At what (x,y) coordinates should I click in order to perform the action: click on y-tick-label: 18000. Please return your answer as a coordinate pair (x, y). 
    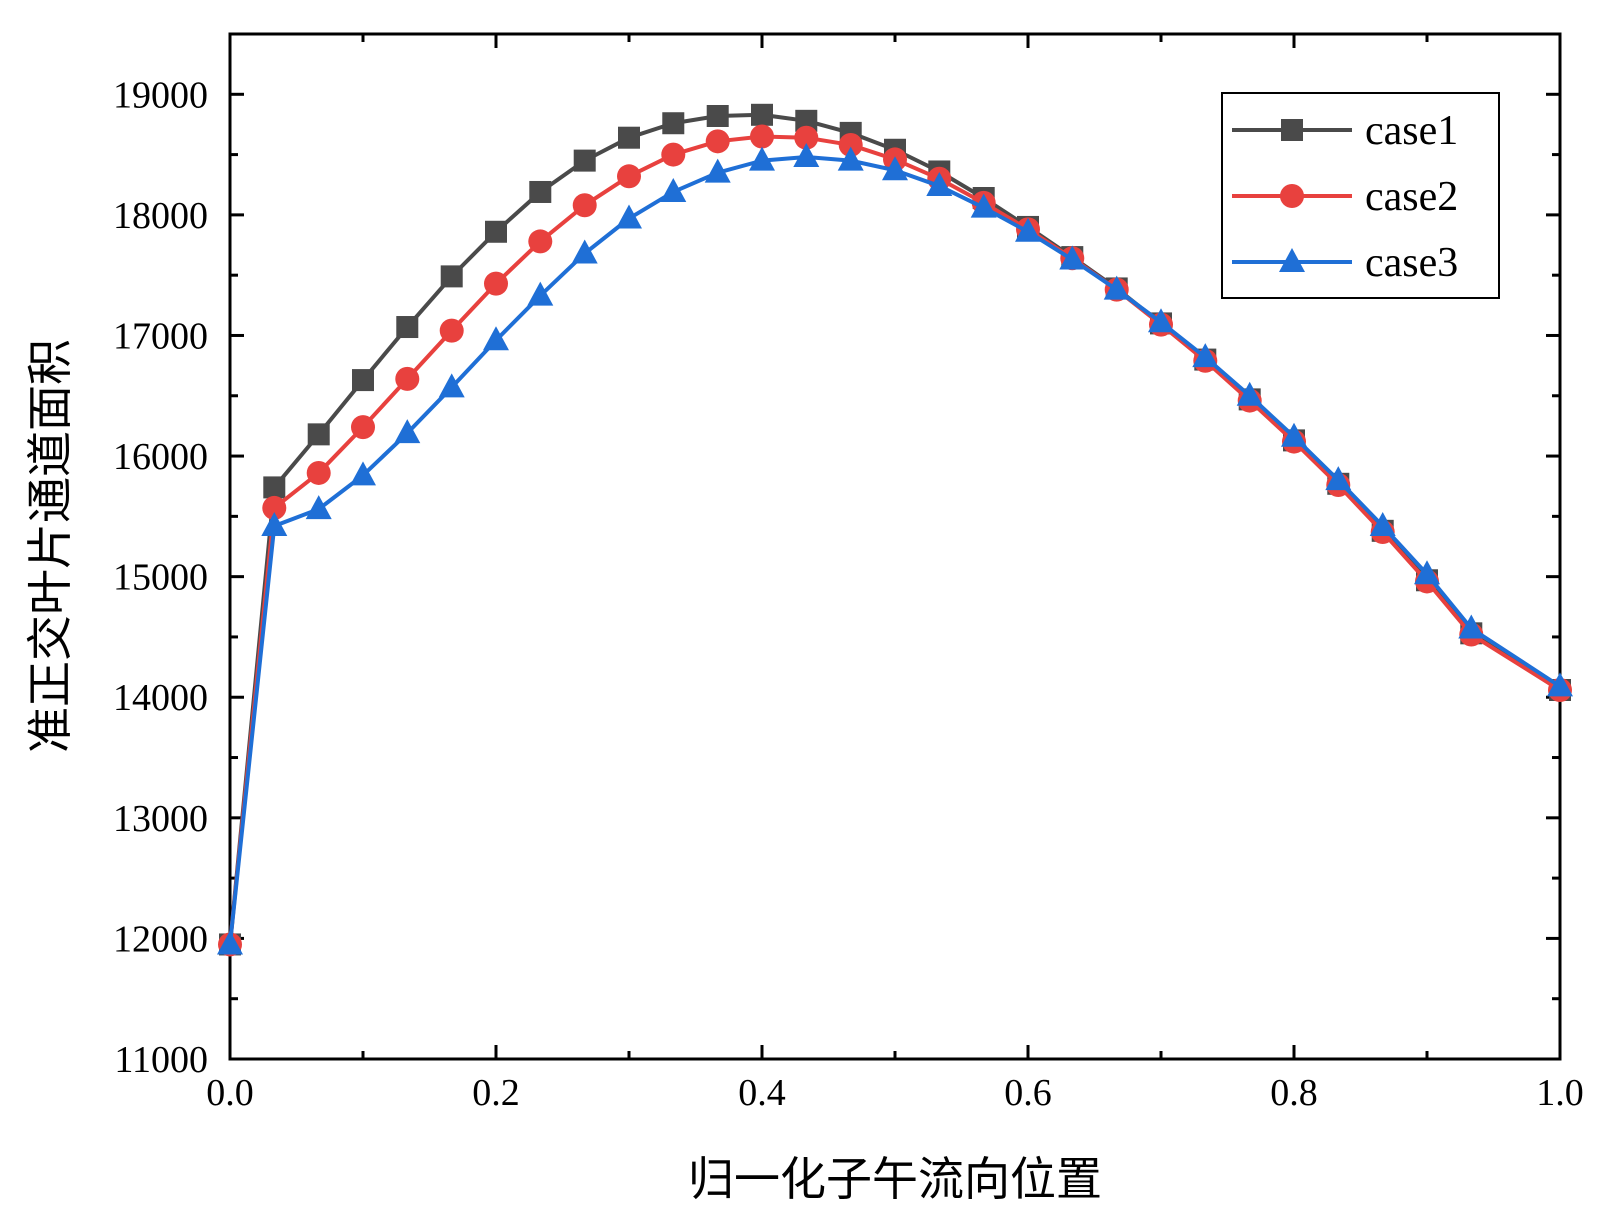
    Looking at the image, I should click on (160, 216).